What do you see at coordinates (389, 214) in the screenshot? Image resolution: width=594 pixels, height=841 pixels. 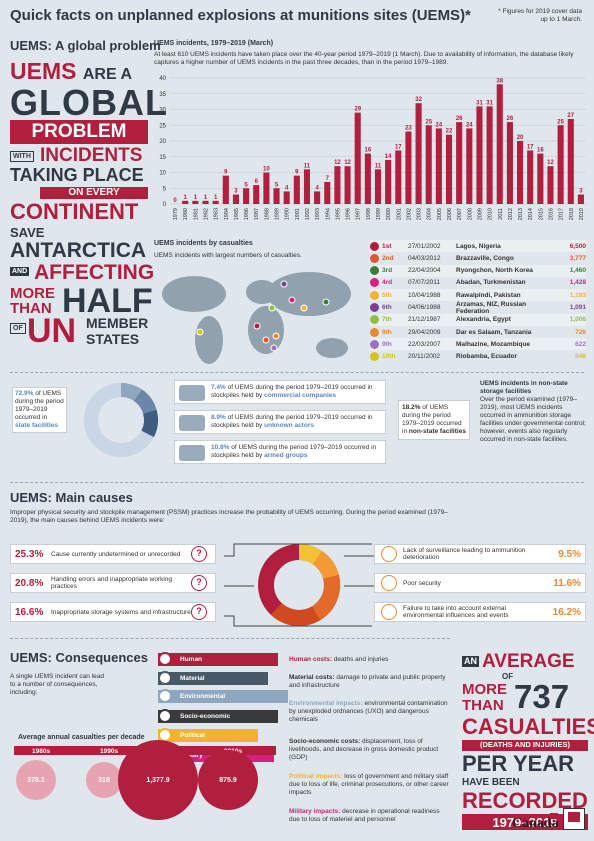 I see `x-tick-label: 2000` at bounding box center [389, 214].